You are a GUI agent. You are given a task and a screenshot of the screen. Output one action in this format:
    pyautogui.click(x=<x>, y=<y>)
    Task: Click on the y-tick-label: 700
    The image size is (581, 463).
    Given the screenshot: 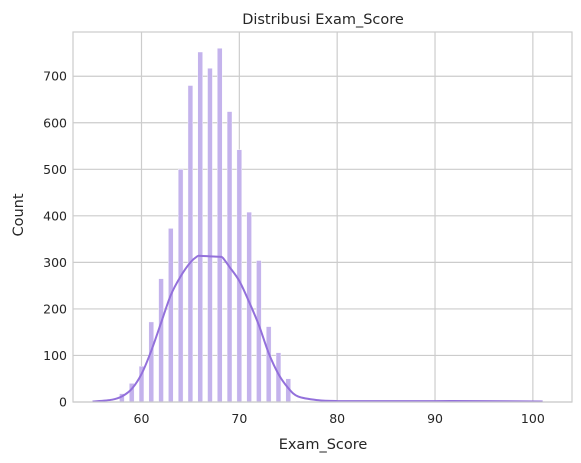 What is the action you would take?
    pyautogui.click(x=55, y=76)
    